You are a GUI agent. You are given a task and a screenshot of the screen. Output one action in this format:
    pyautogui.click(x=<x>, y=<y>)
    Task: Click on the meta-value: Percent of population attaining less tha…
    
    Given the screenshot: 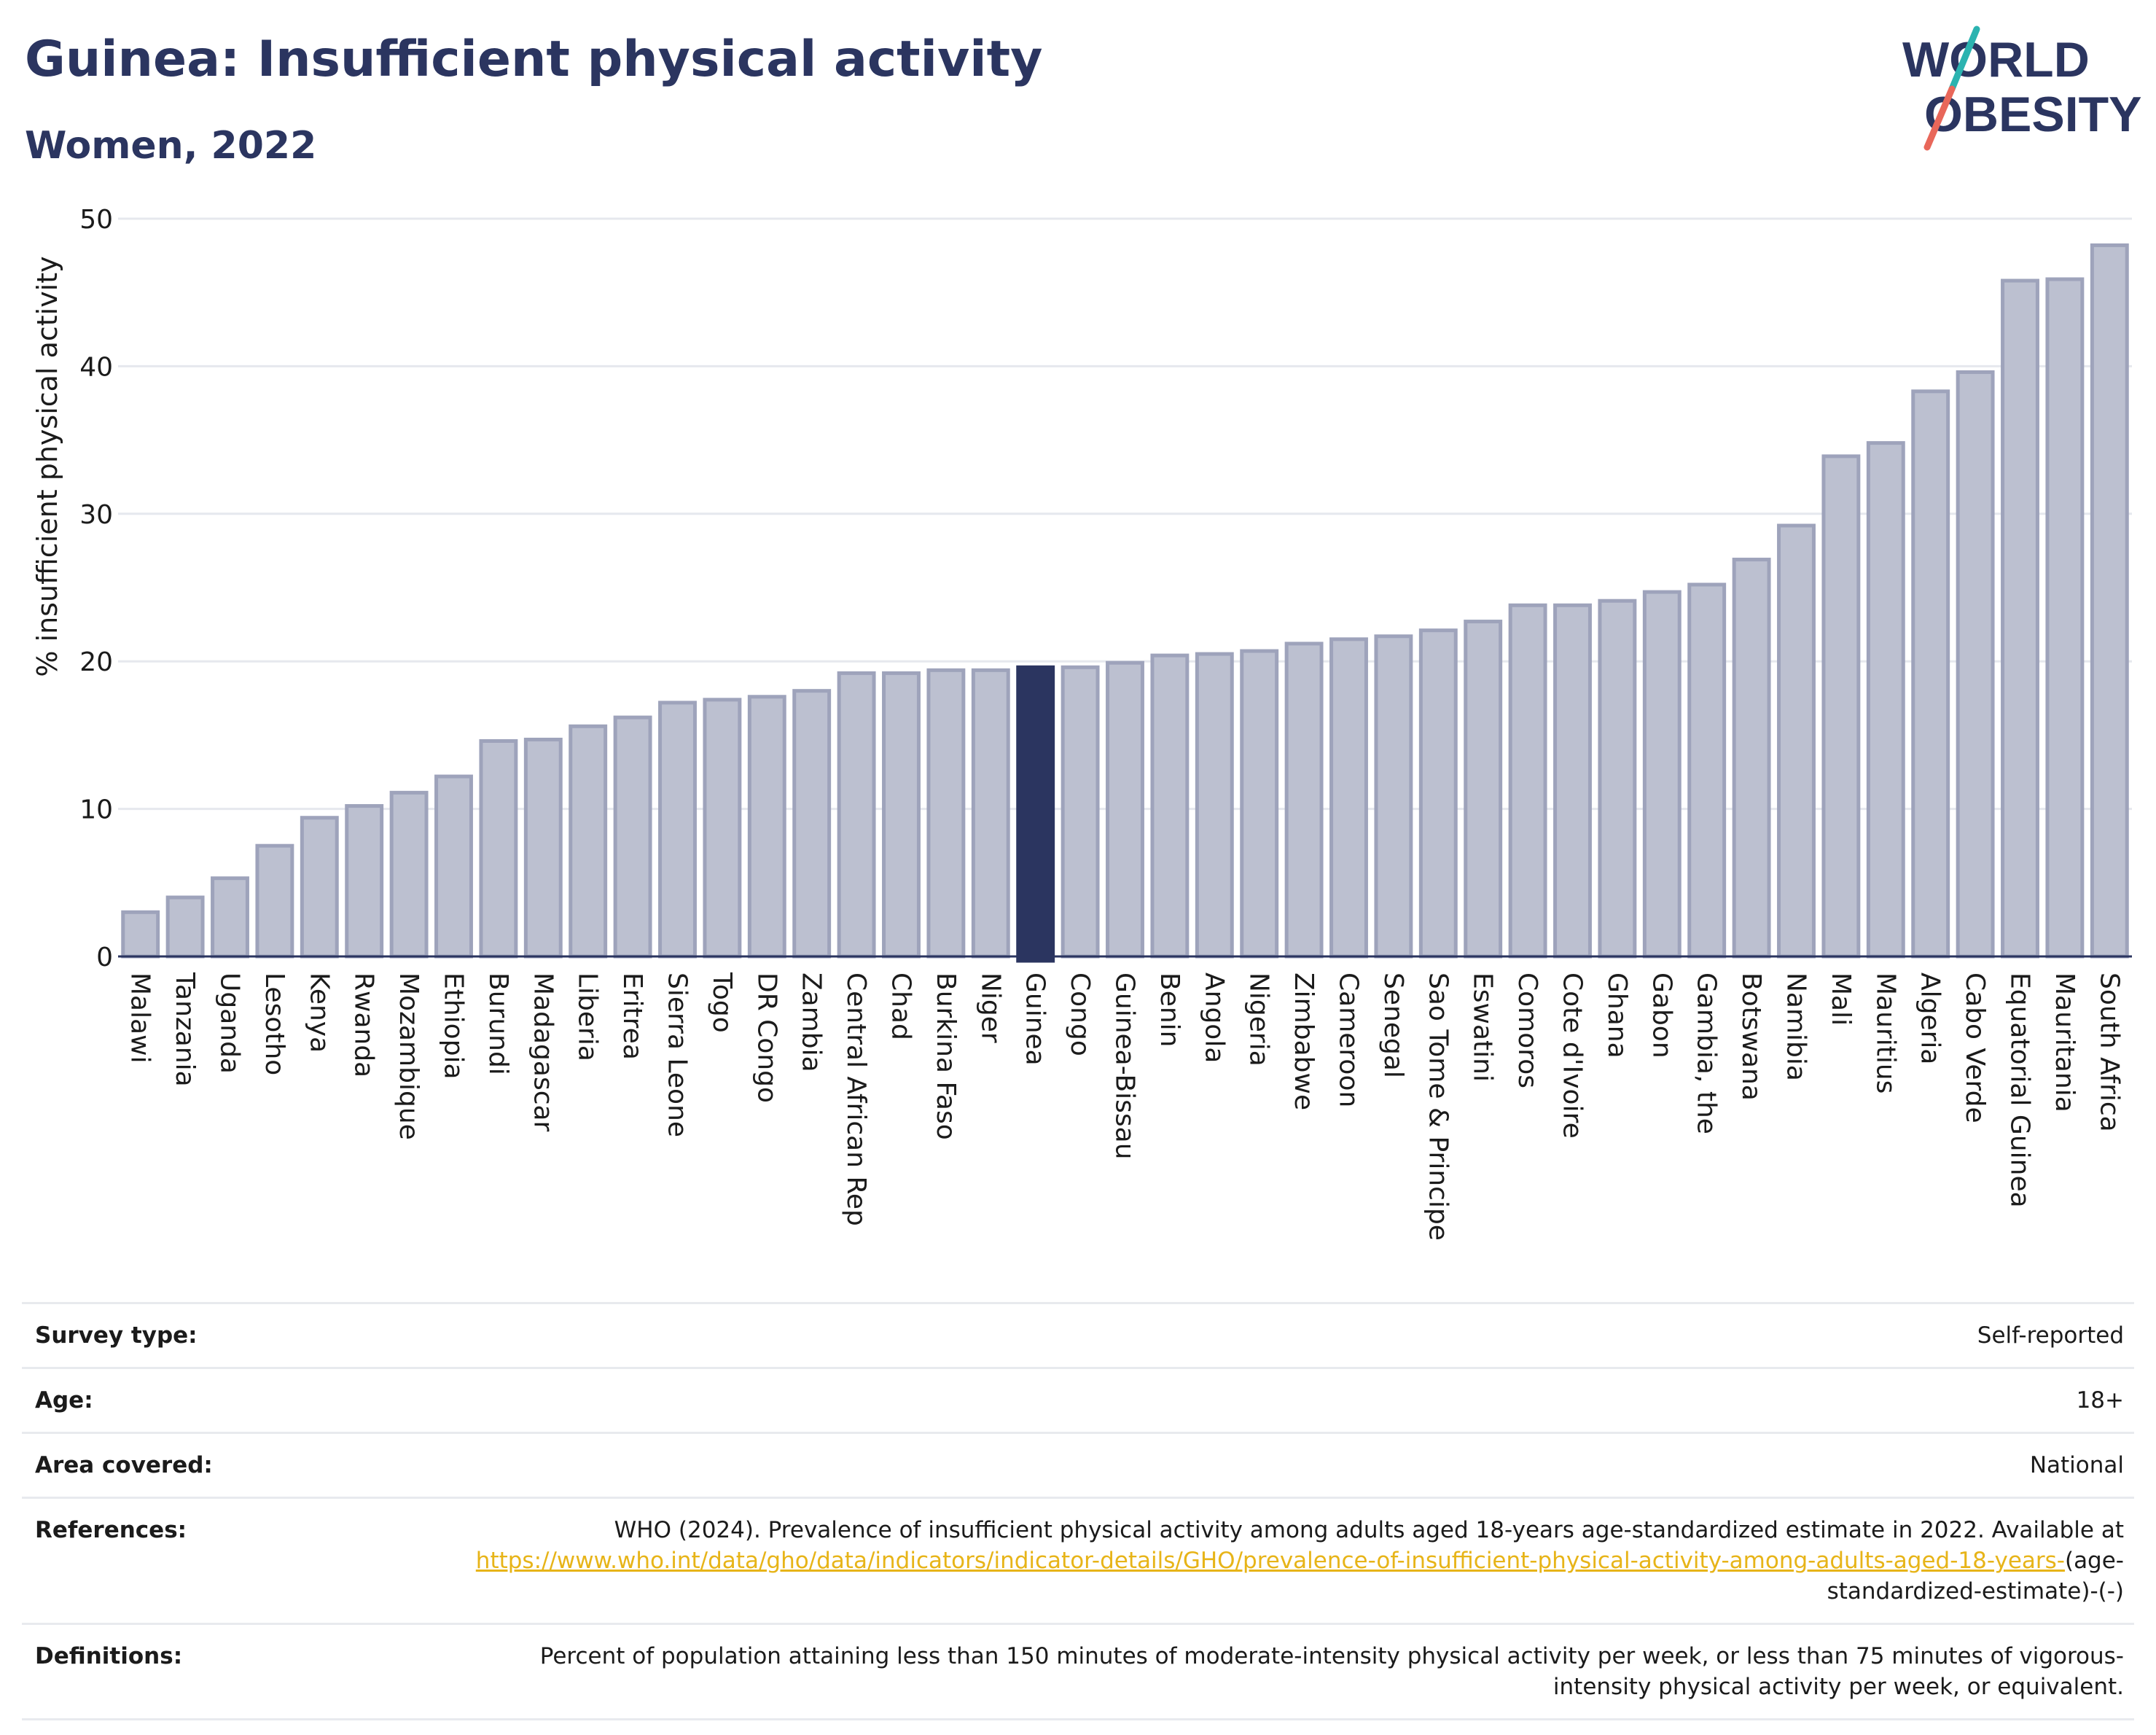 What is the action you would take?
    pyautogui.click(x=1331, y=1671)
    